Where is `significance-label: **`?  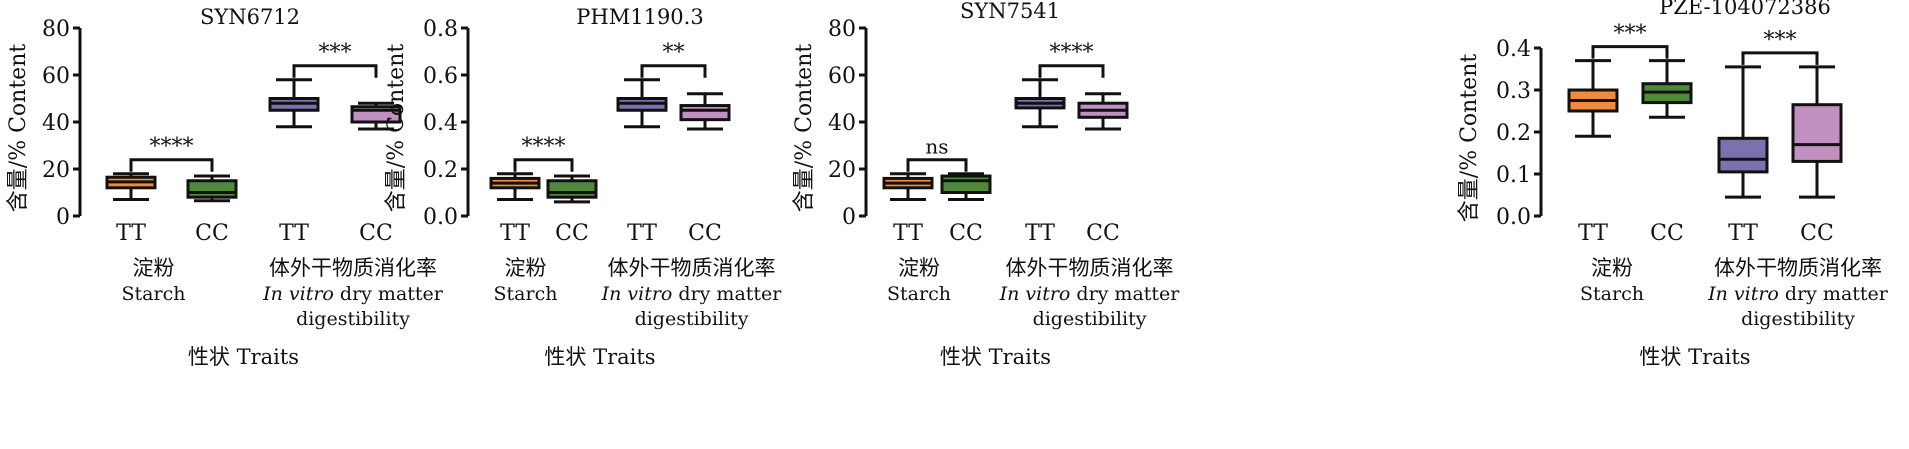
significance-label: ** is located at coordinates (674, 53).